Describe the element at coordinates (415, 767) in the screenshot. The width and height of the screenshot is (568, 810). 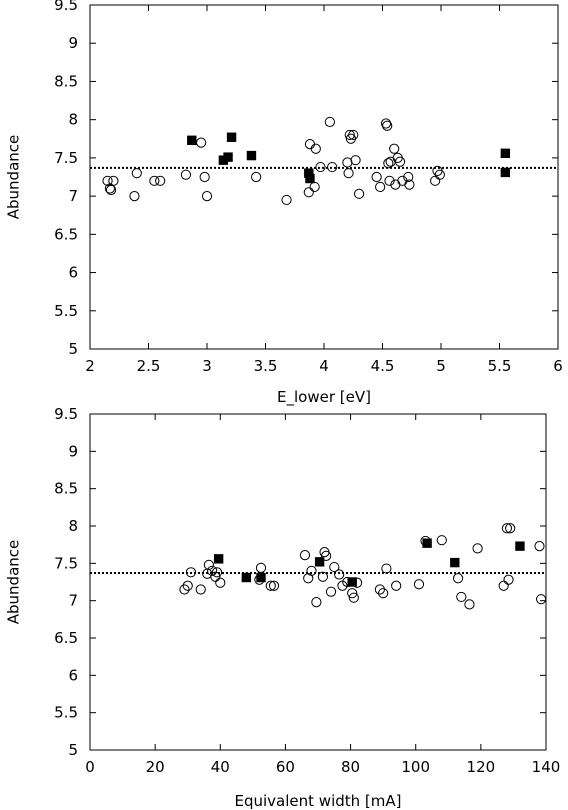
I see `x-tick-label: 100` at that location.